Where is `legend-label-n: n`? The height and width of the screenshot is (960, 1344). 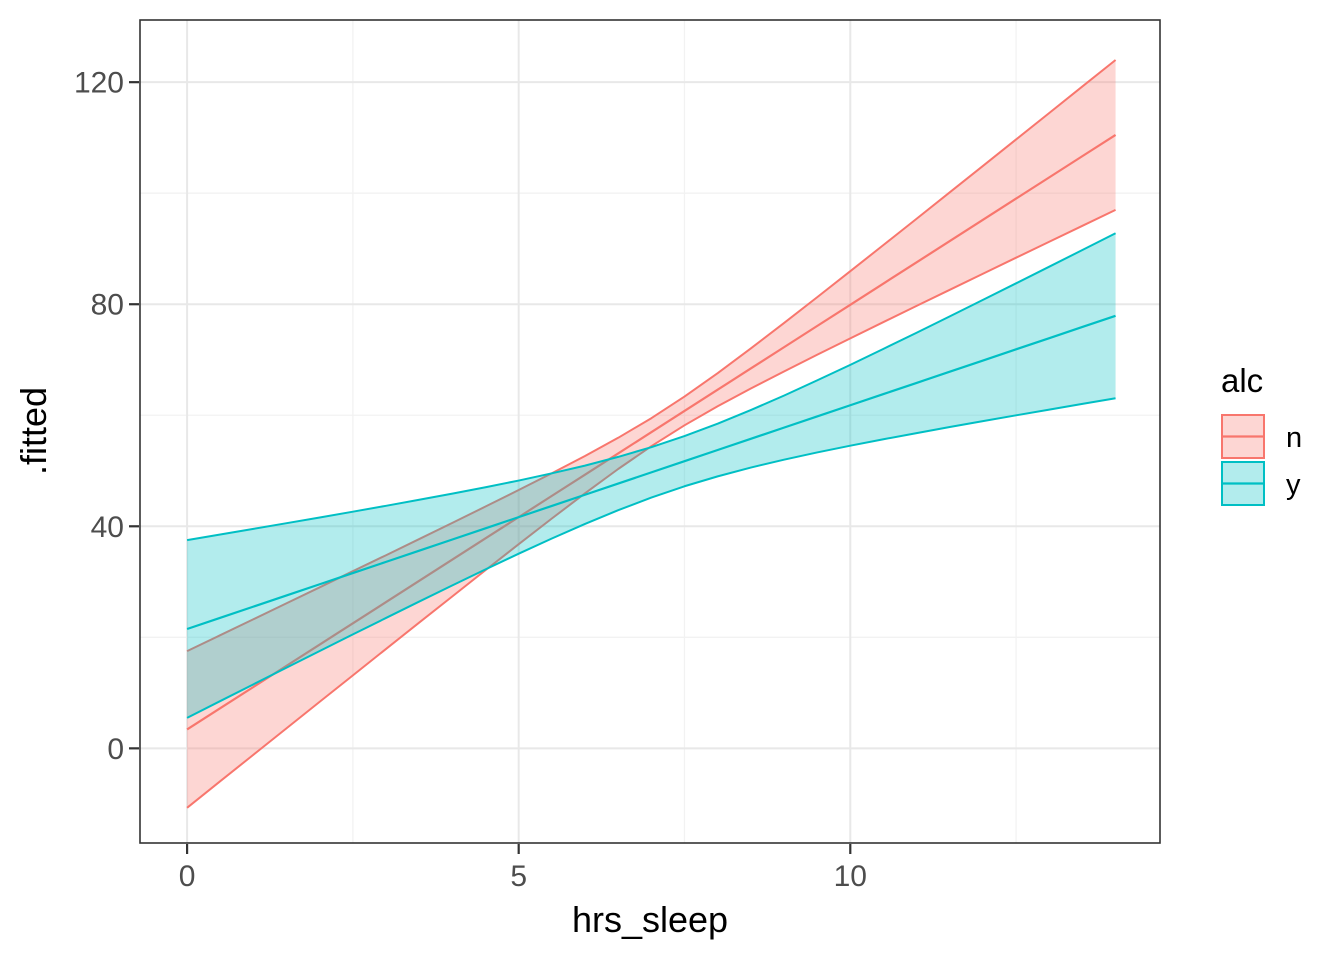
legend-label-n: n is located at coordinates (1294, 438).